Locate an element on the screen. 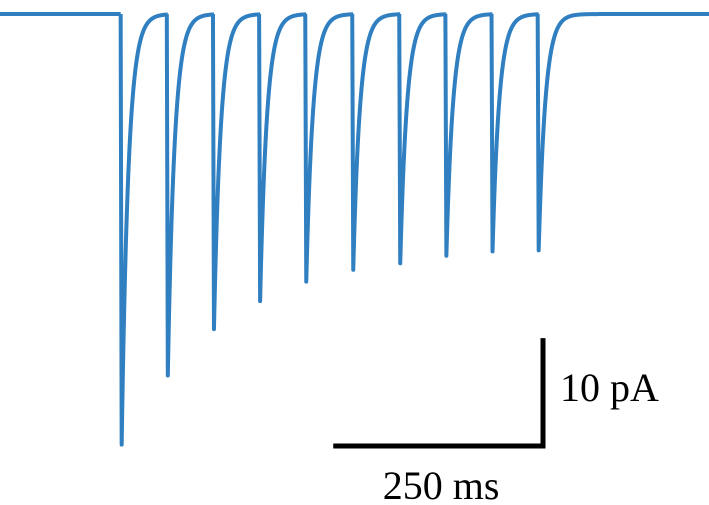  scale-label-y: 10 pA is located at coordinates (609, 387).